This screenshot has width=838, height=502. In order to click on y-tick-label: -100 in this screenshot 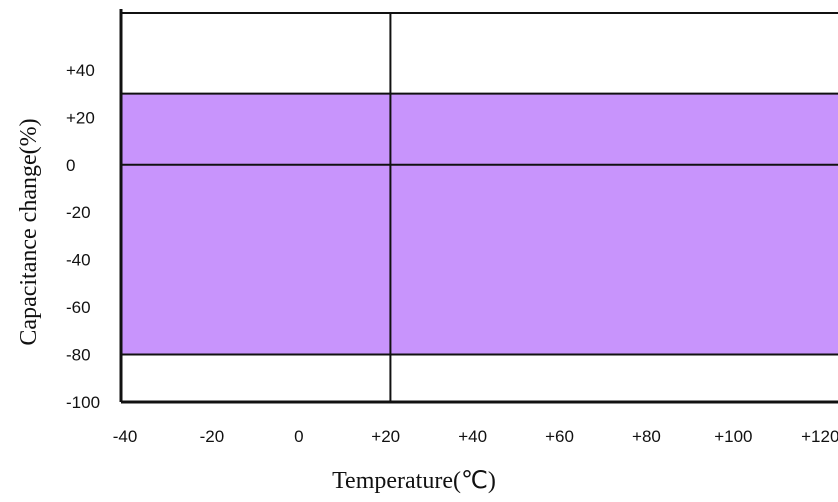, I will do `click(83, 402)`.